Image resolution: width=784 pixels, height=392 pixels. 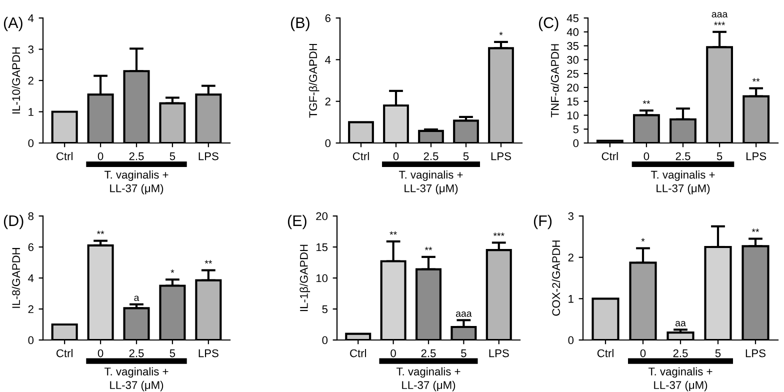 I want to click on y-axis-title: IL-8/GAPDH, so click(x=16, y=278).